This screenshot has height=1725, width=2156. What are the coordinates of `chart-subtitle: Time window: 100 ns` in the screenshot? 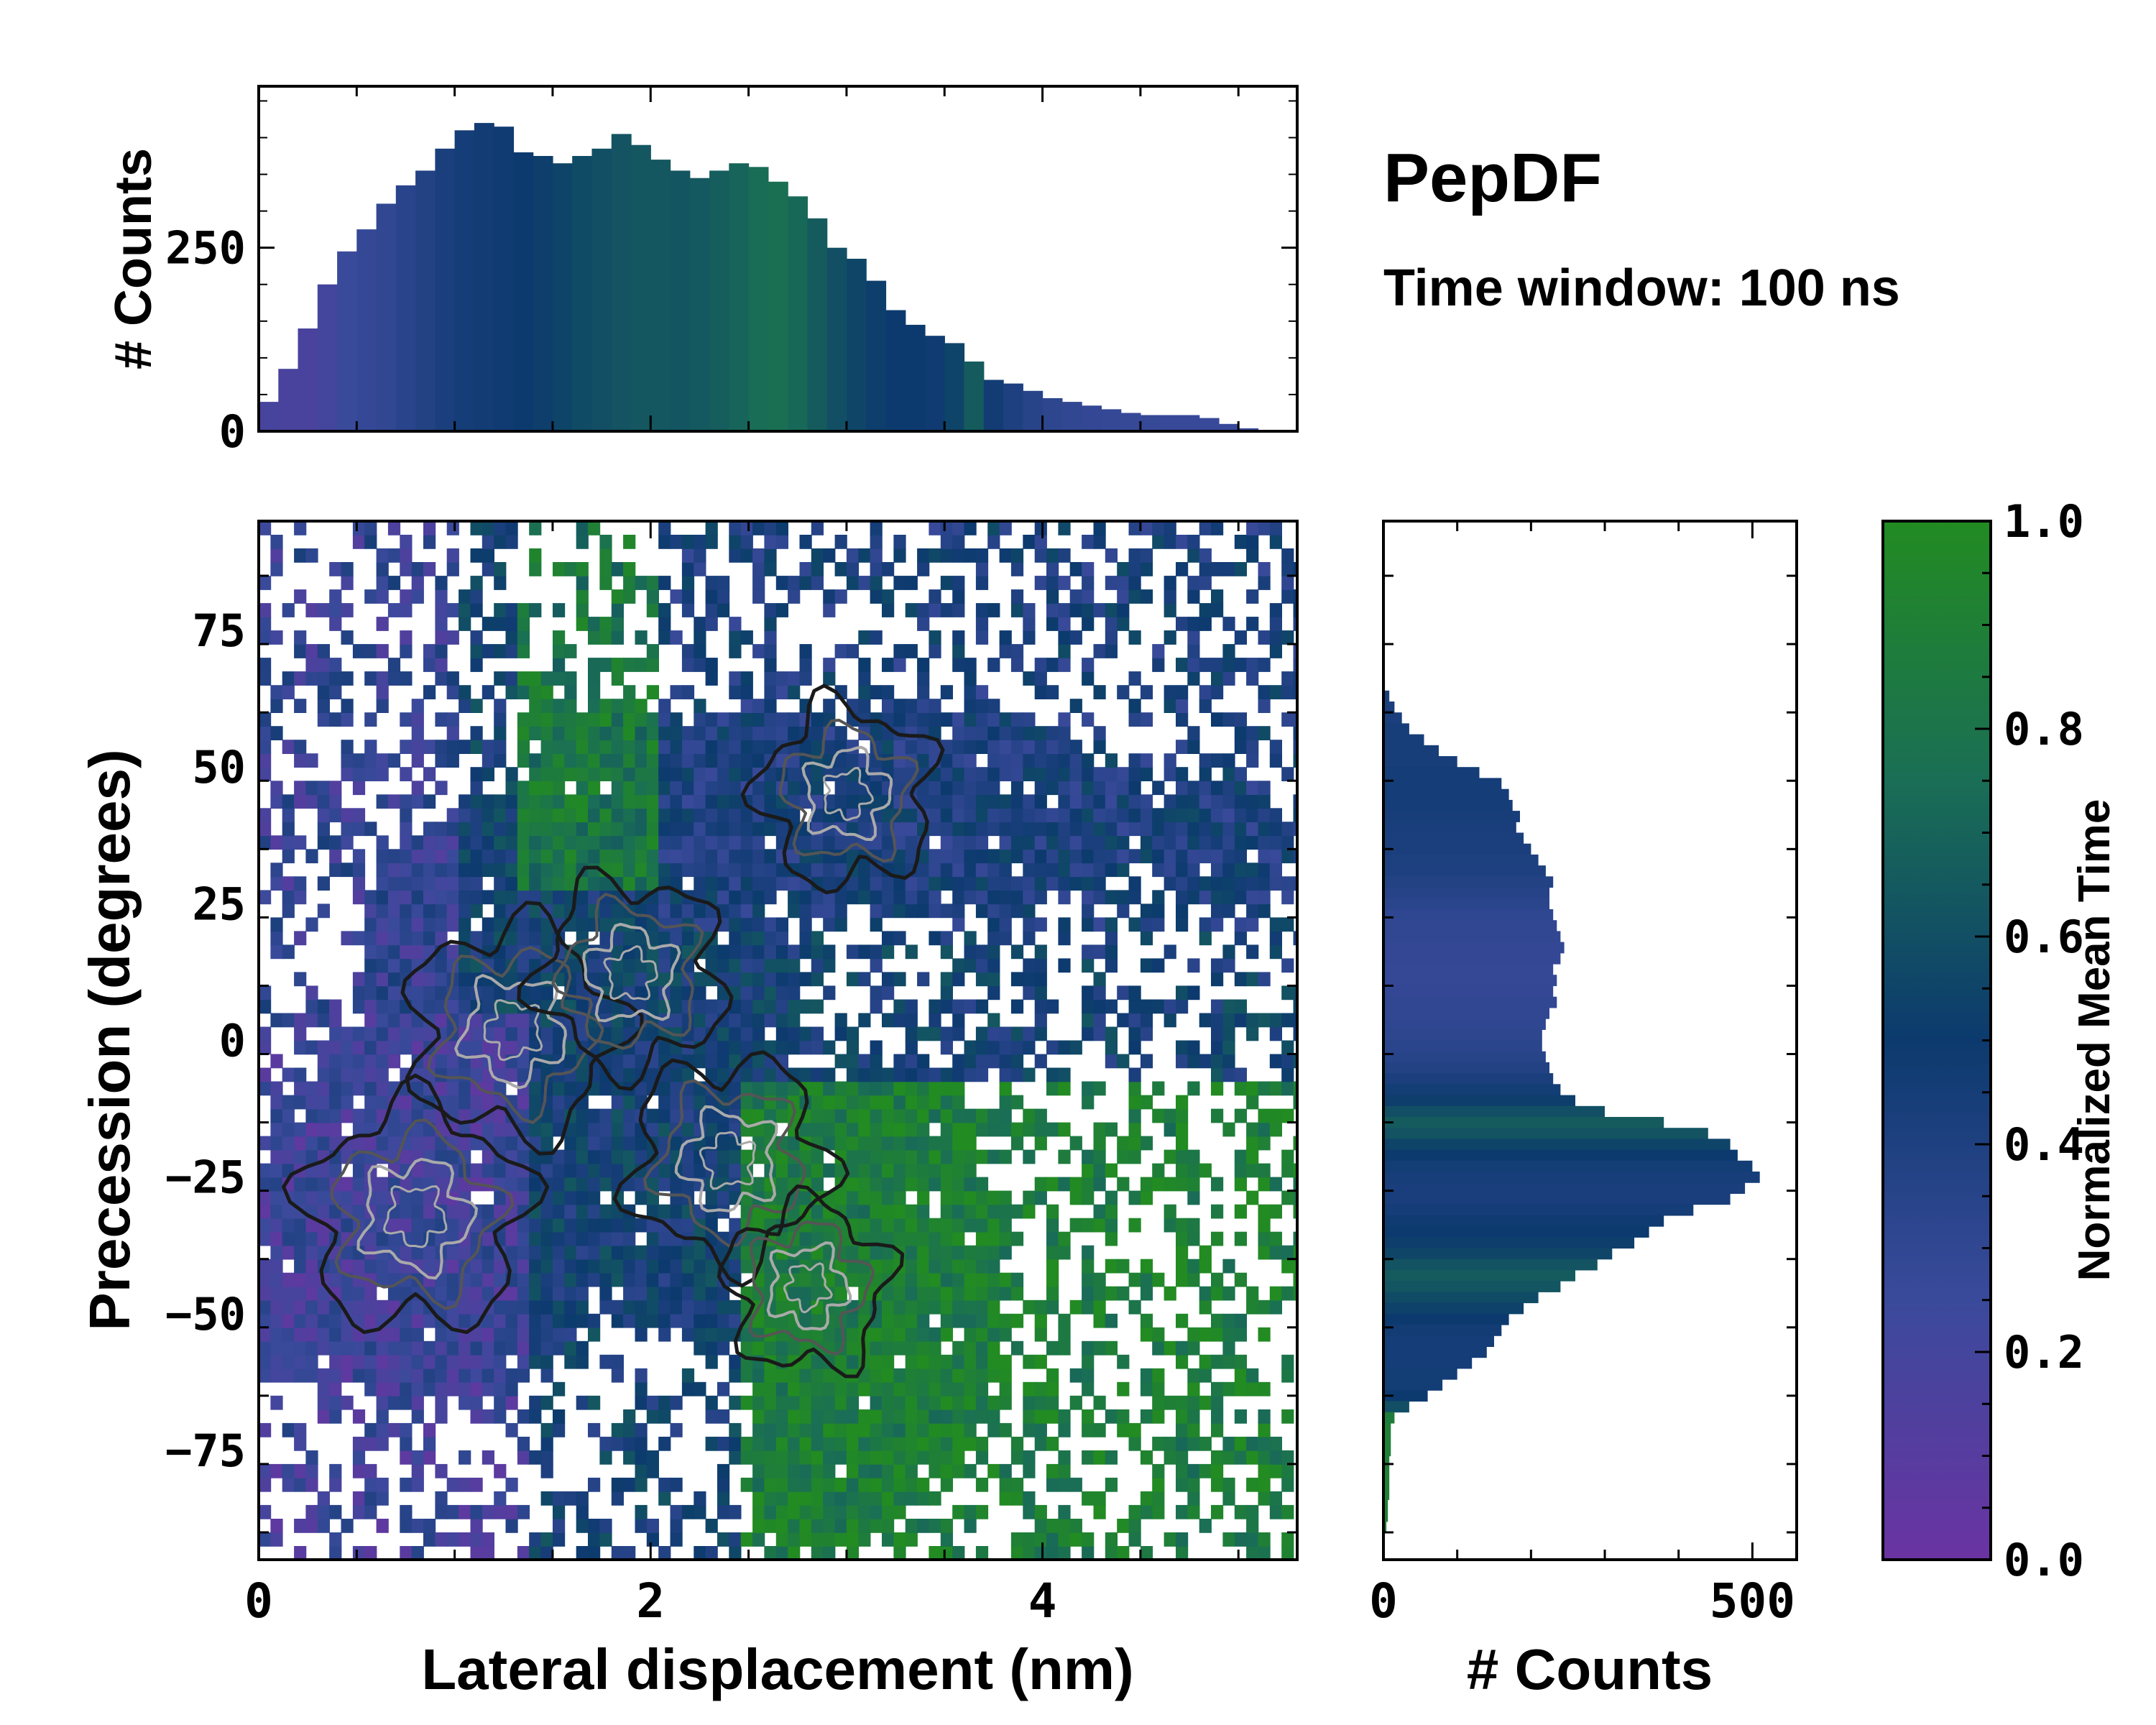 It's located at (1641, 288).